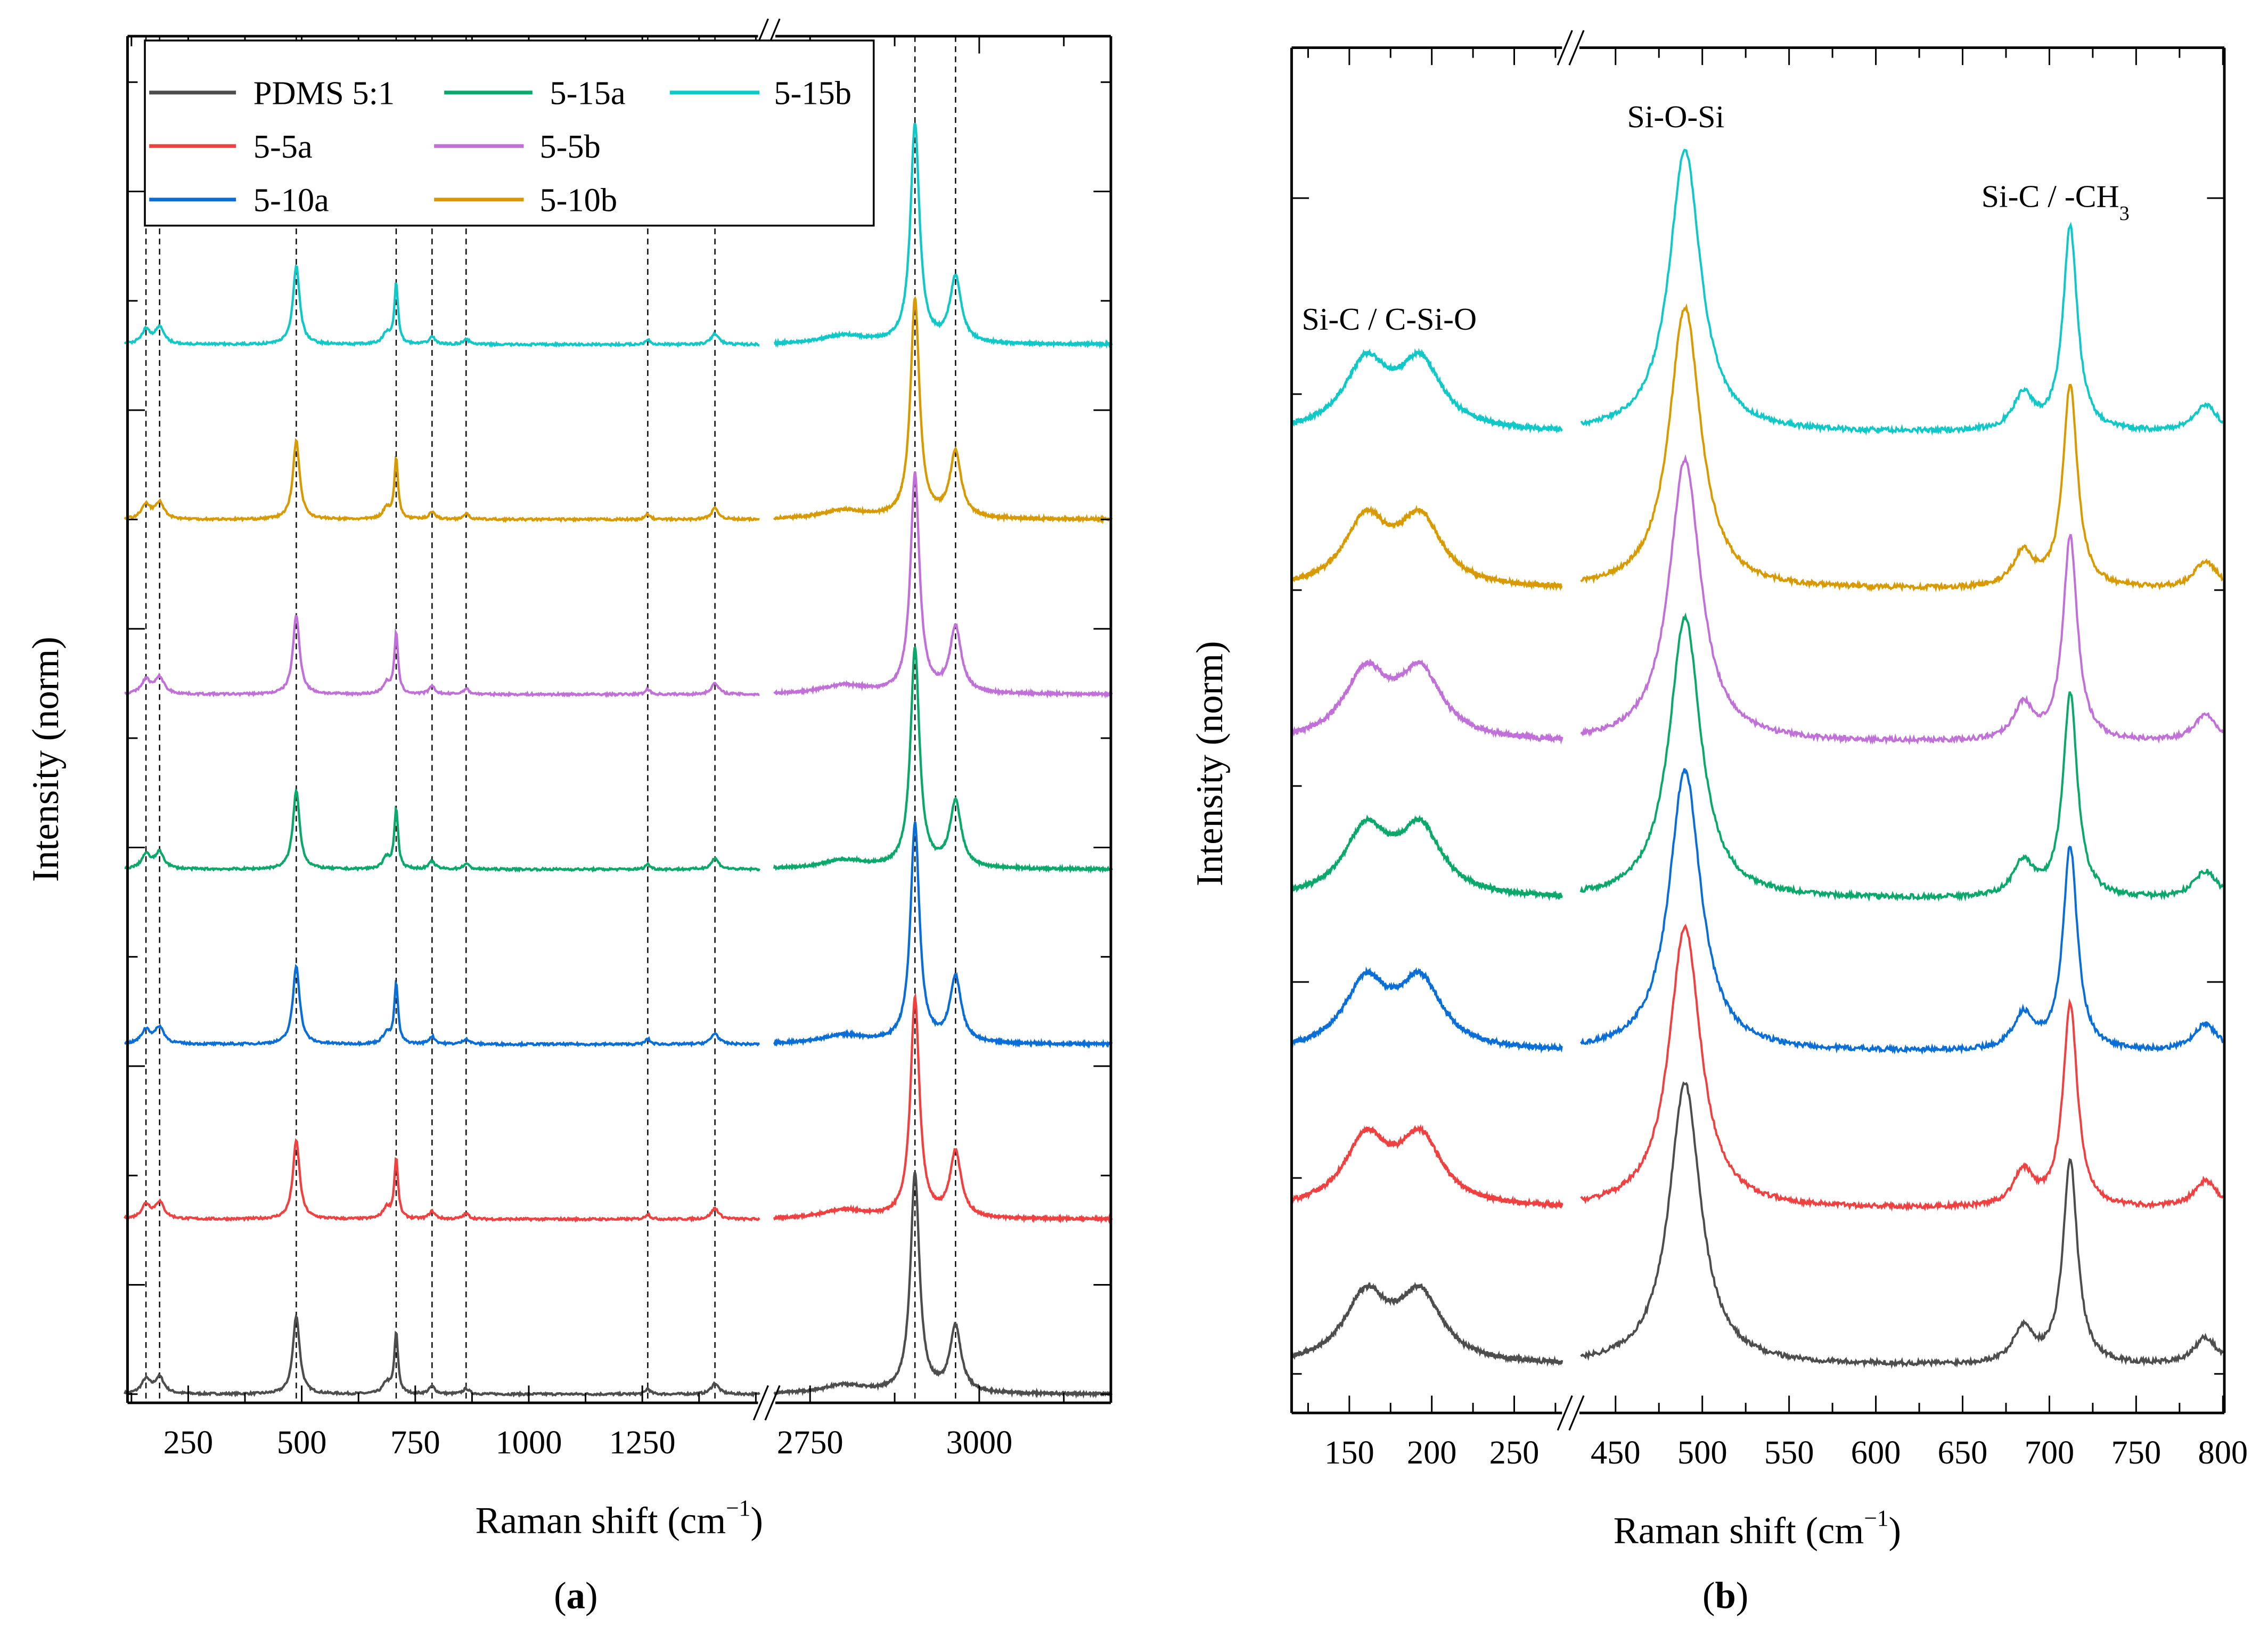 The height and width of the screenshot is (1627, 2268). I want to click on x-tick-label: 700, so click(2050, 1452).